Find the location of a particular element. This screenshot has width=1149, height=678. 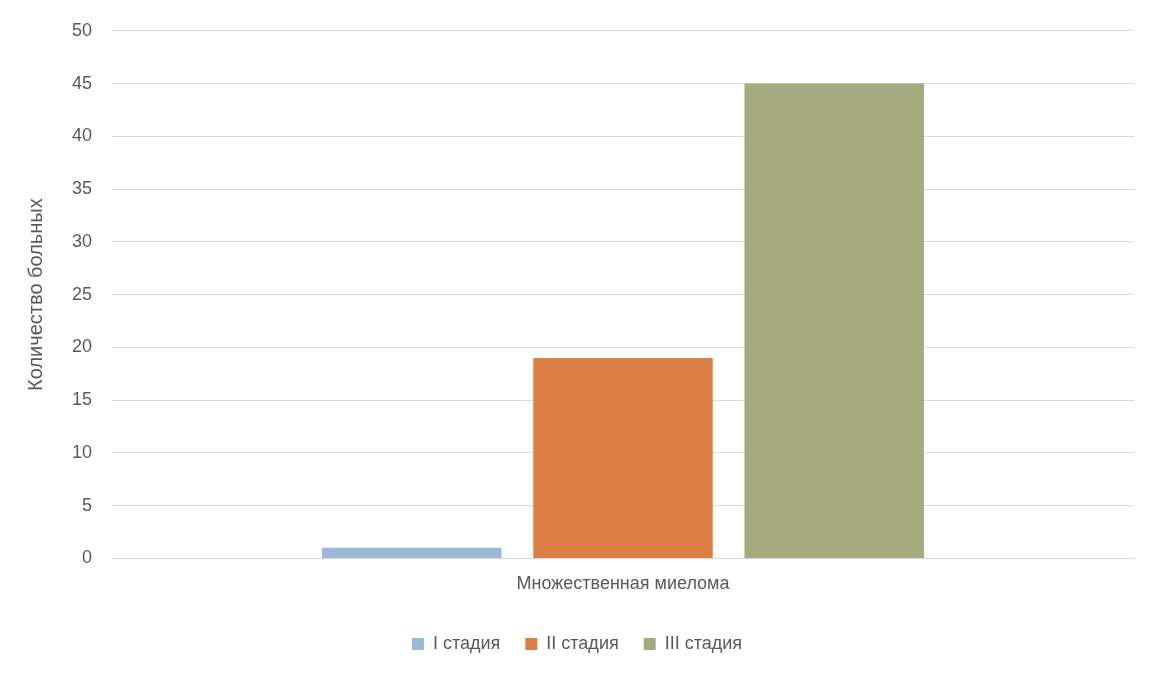

y-tick-label: 10 is located at coordinates (82, 451).